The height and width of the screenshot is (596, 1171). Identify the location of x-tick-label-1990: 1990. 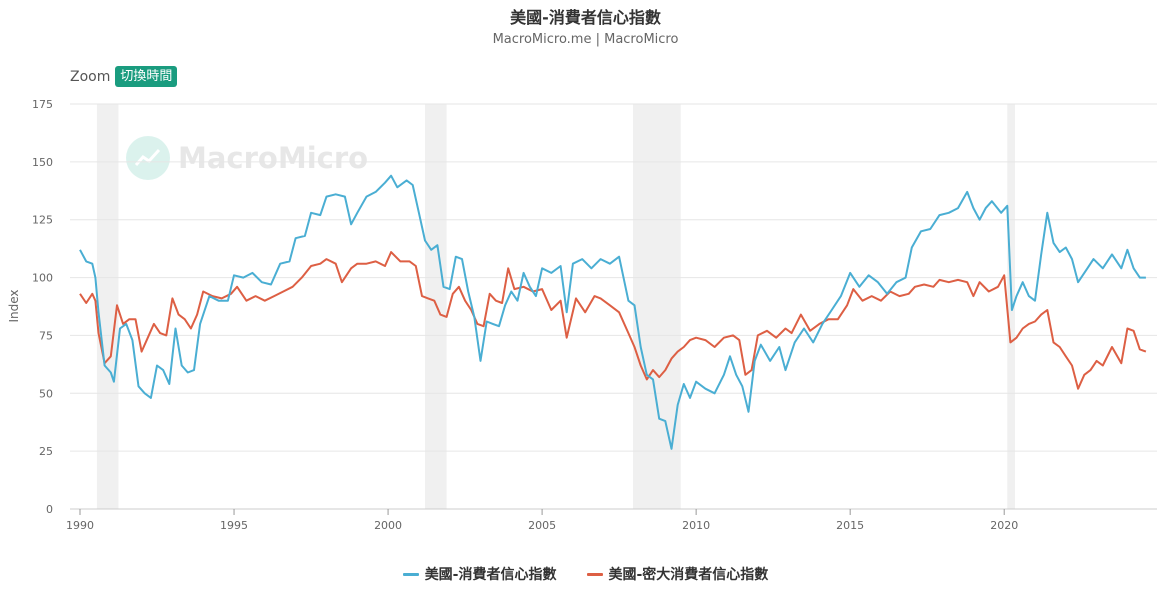
(80, 525).